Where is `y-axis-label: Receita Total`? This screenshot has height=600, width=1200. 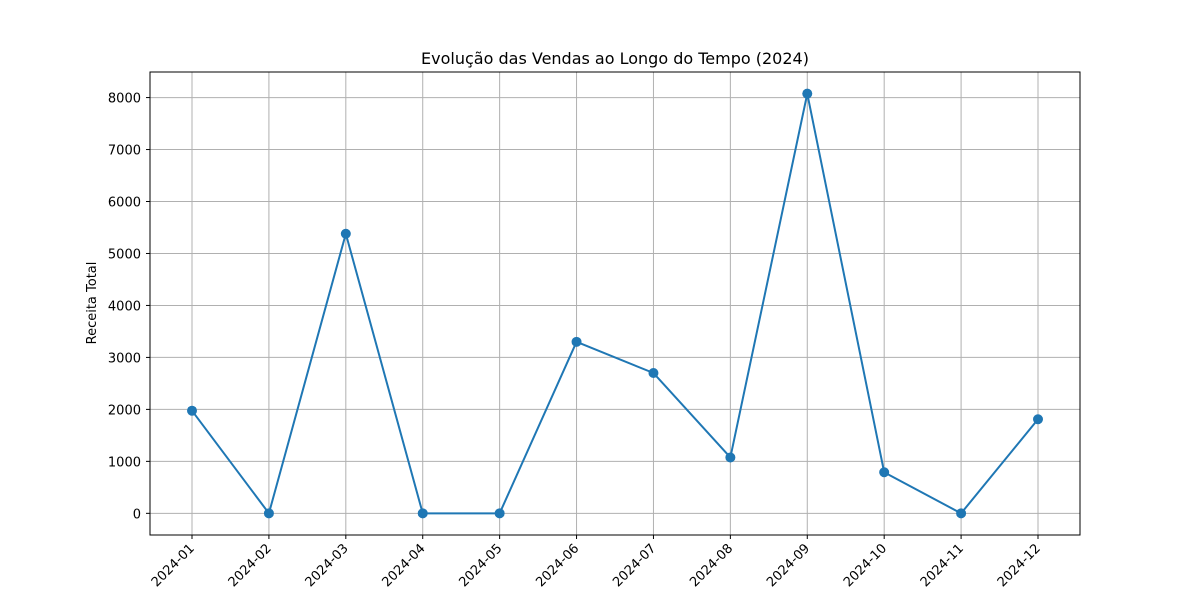
y-axis-label: Receita Total is located at coordinates (92, 303).